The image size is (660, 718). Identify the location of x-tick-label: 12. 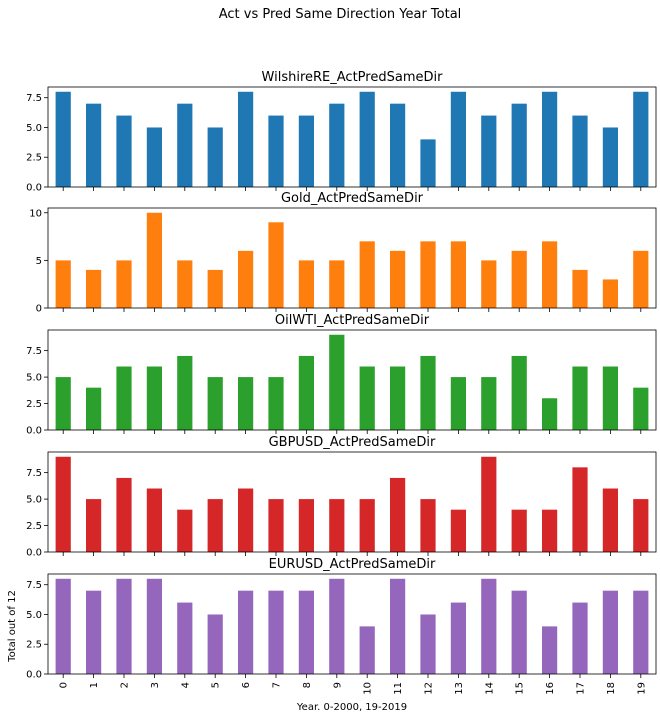
(429, 688).